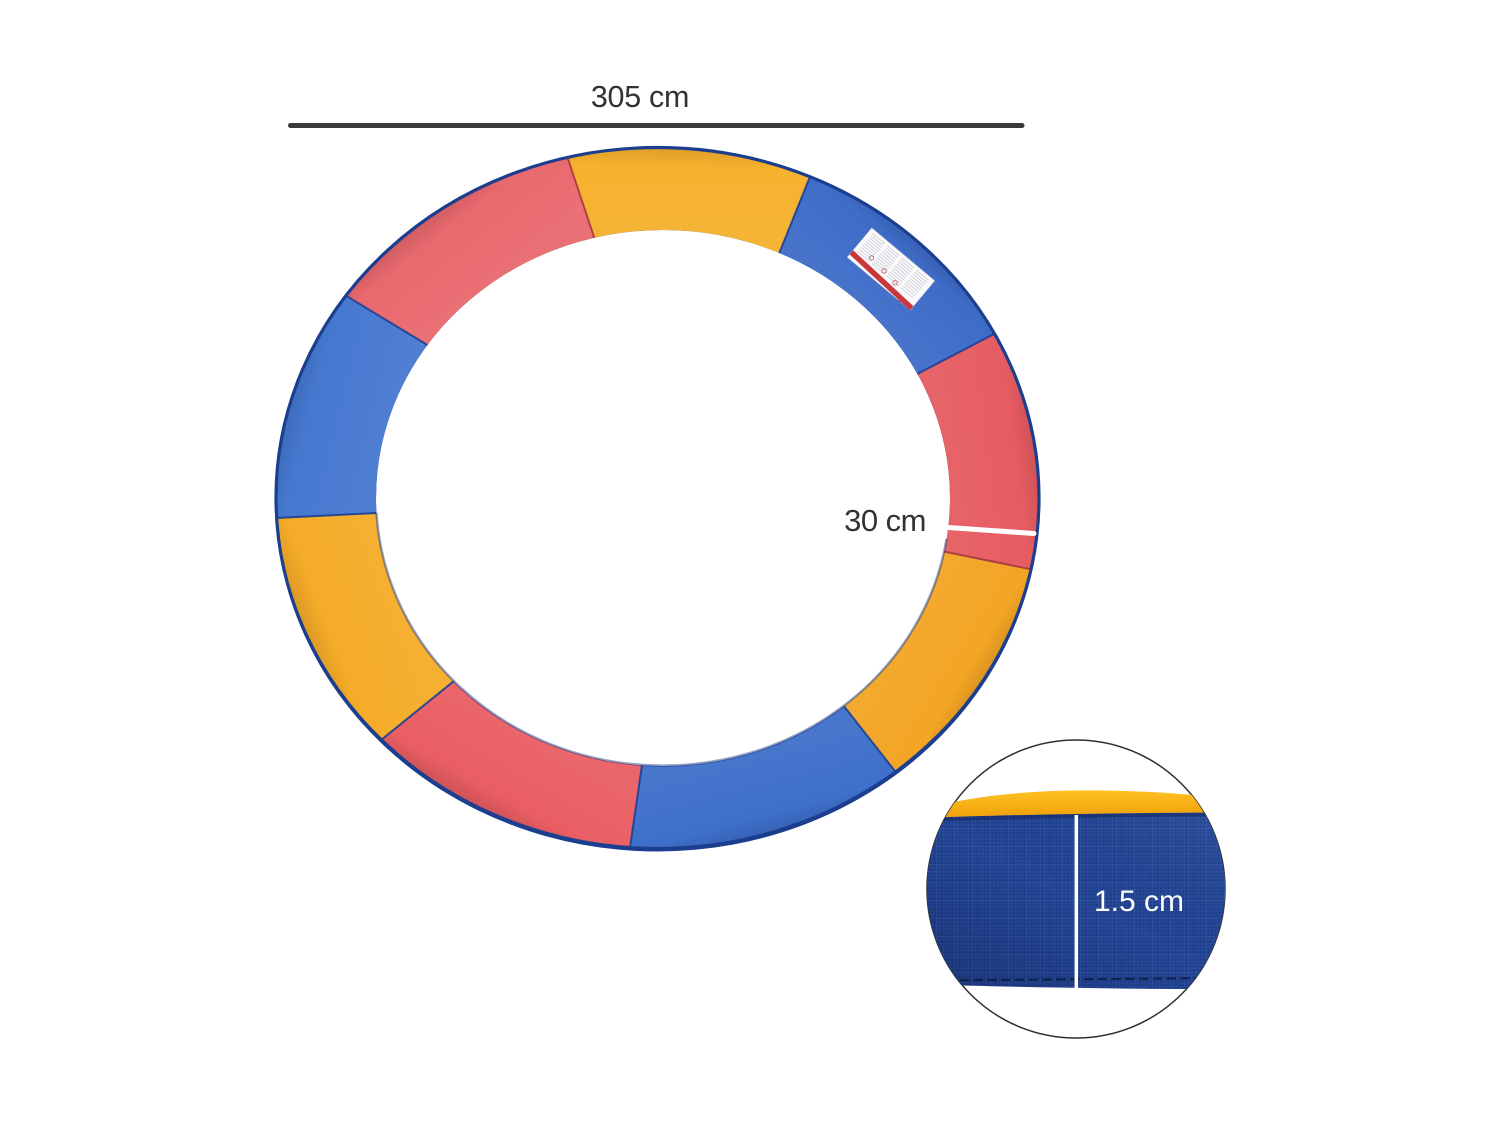  What do you see at coordinates (1139, 901) in the screenshot?
I see `svg-text: 1.5 cm` at bounding box center [1139, 901].